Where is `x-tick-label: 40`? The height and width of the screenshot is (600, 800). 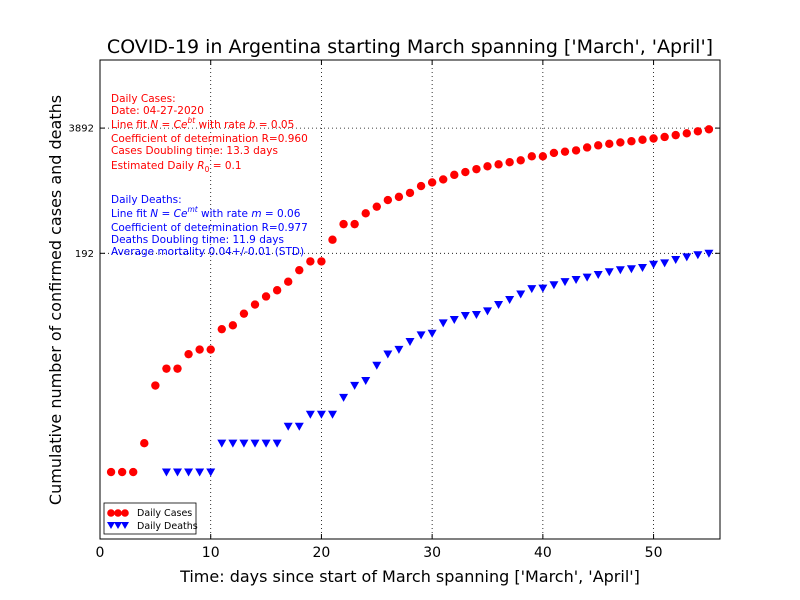 x-tick-label: 40 is located at coordinates (543, 553).